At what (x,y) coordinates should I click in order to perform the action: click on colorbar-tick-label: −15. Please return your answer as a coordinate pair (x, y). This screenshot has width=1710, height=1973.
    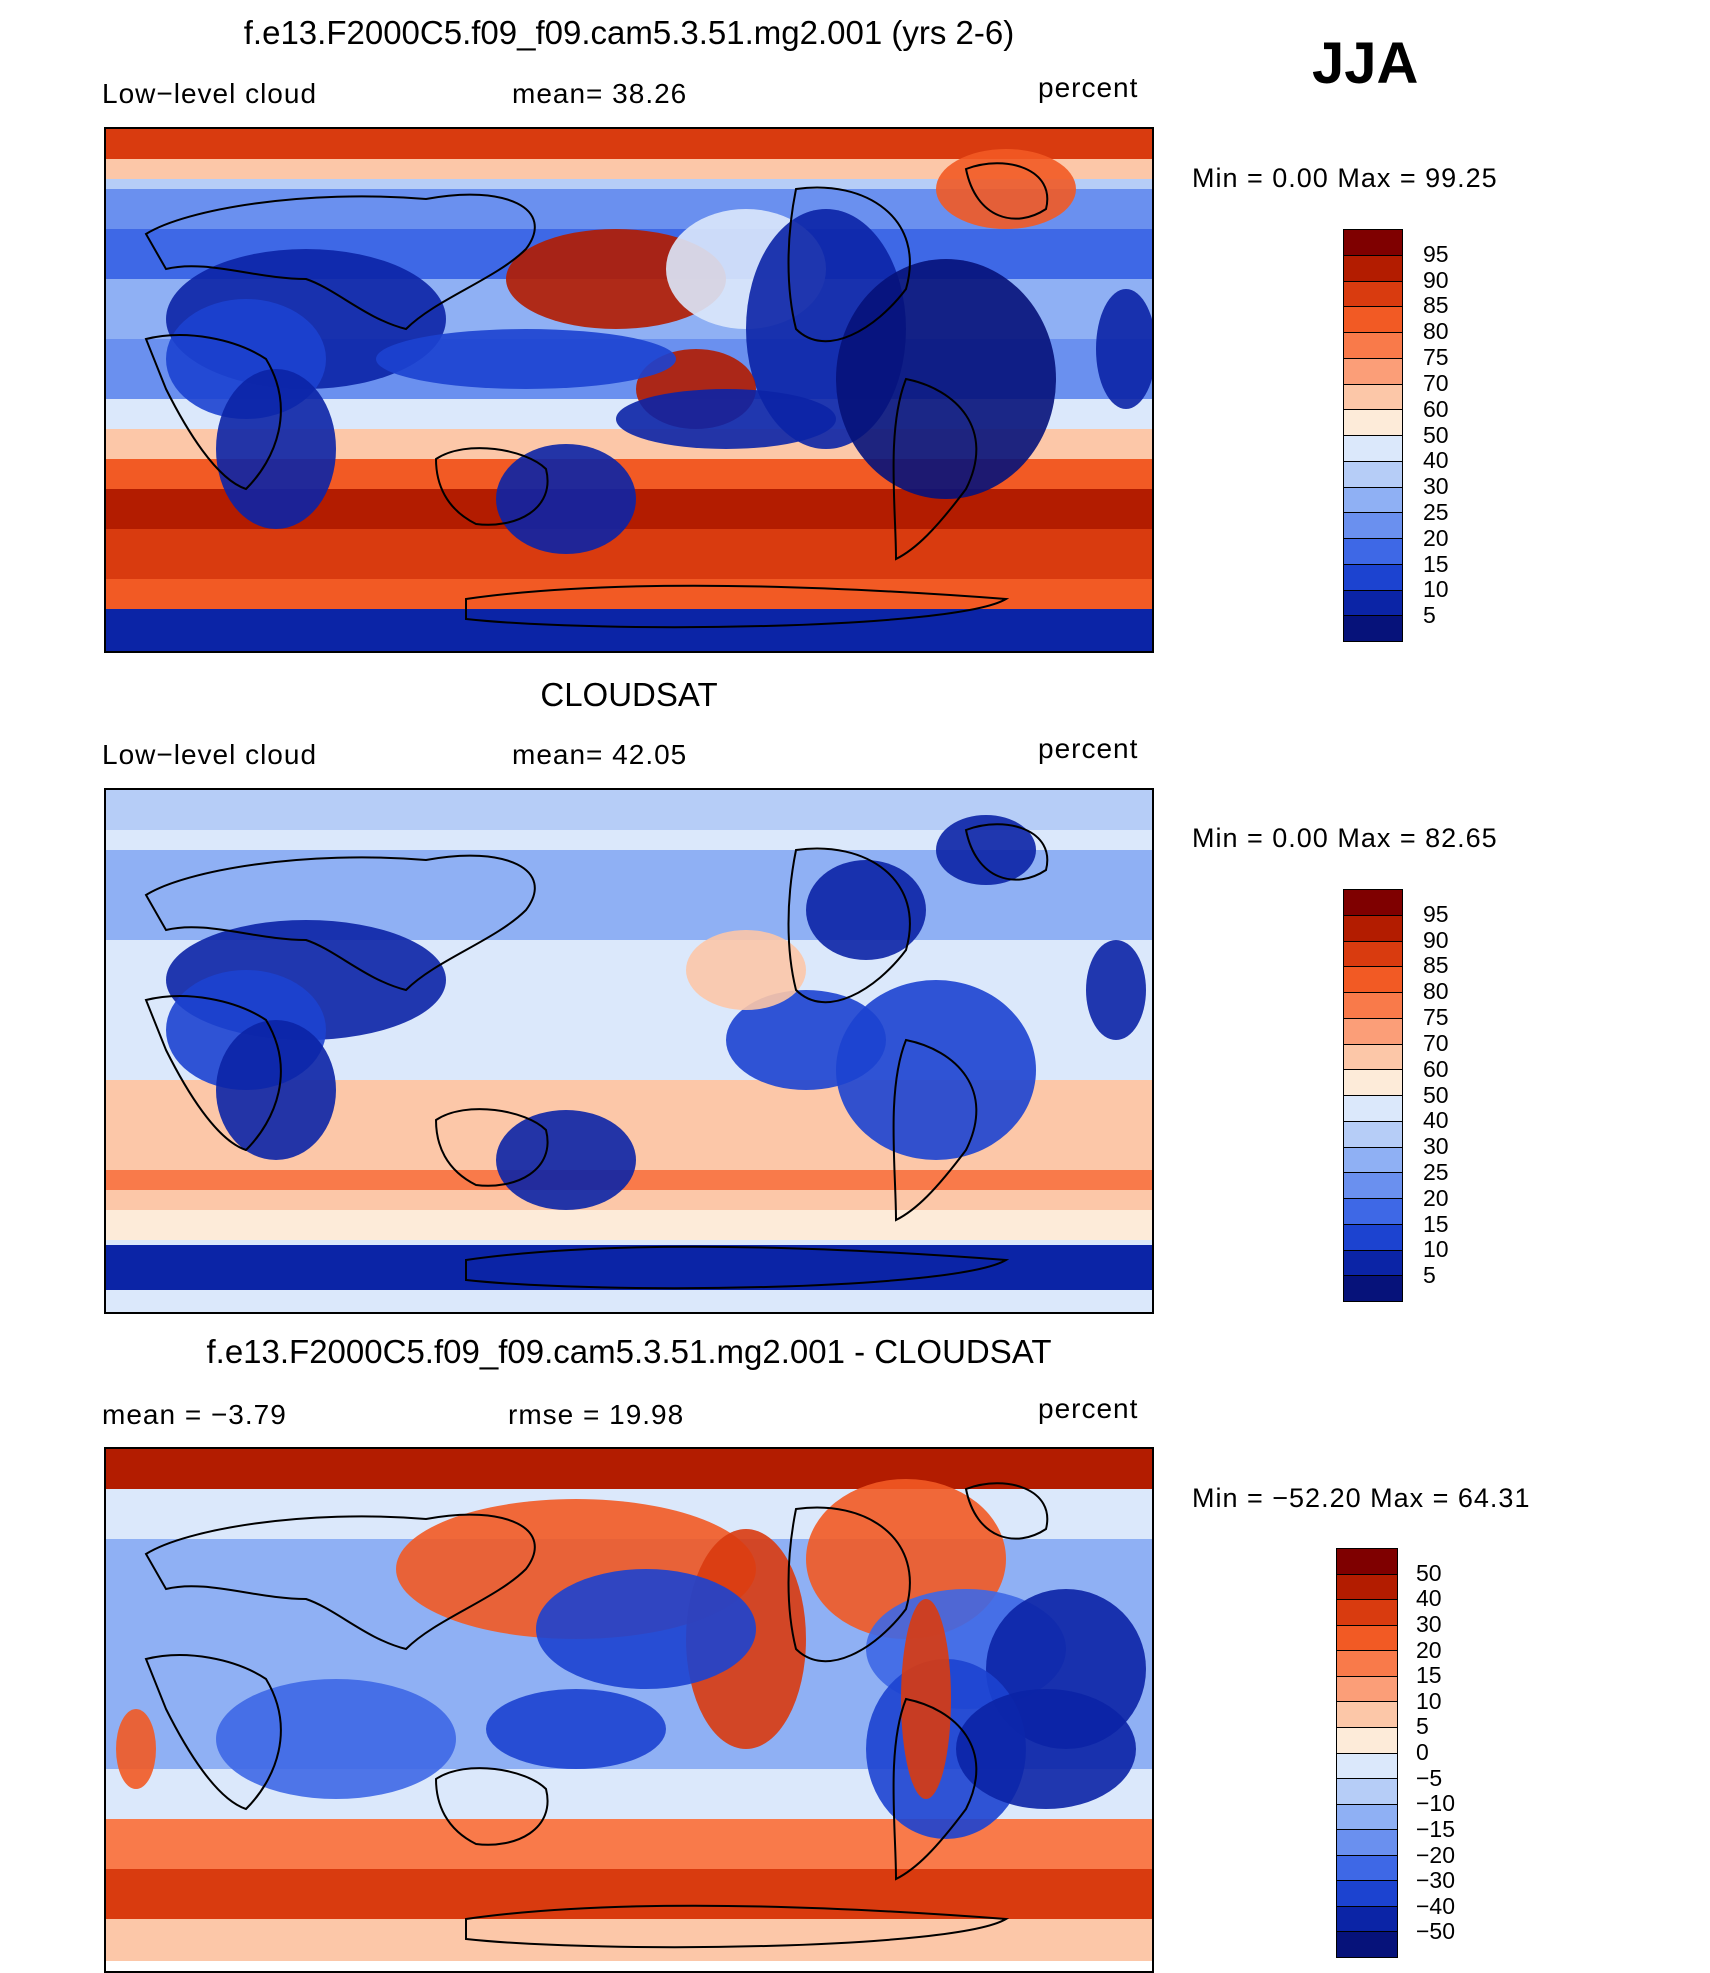
    Looking at the image, I should click on (1436, 1828).